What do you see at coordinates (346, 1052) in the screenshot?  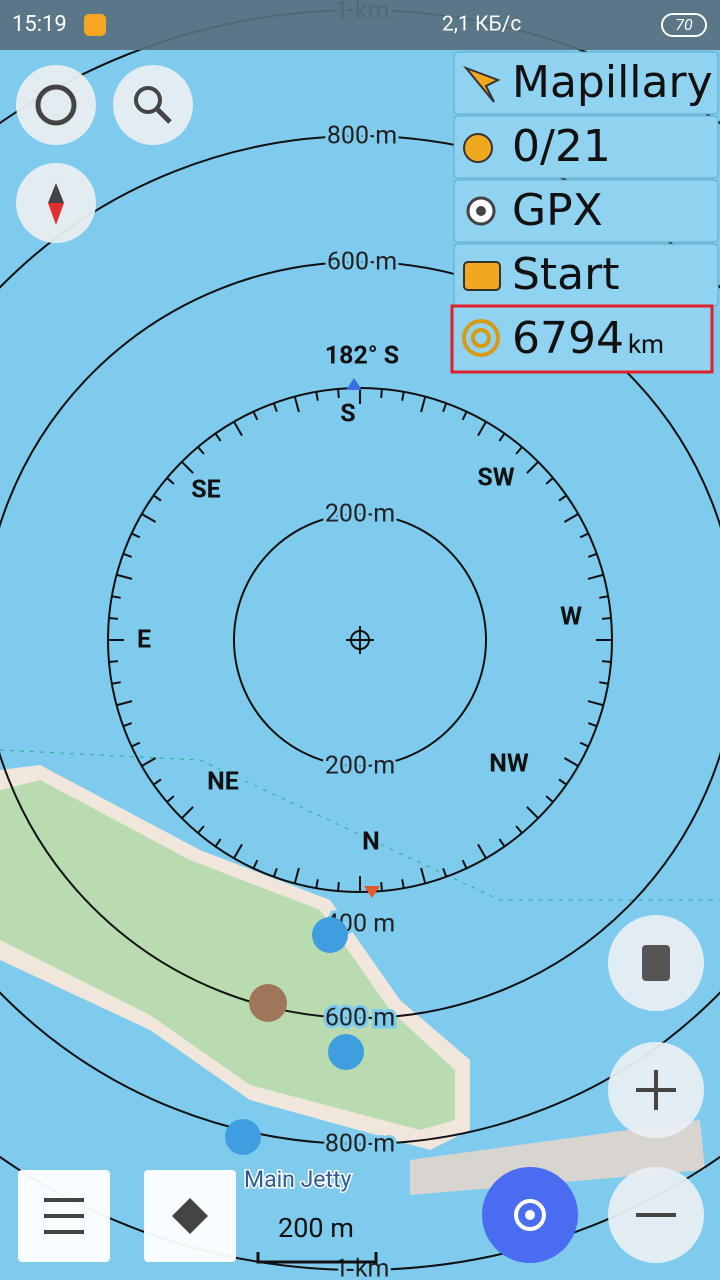 I see `poi-hotel` at bounding box center [346, 1052].